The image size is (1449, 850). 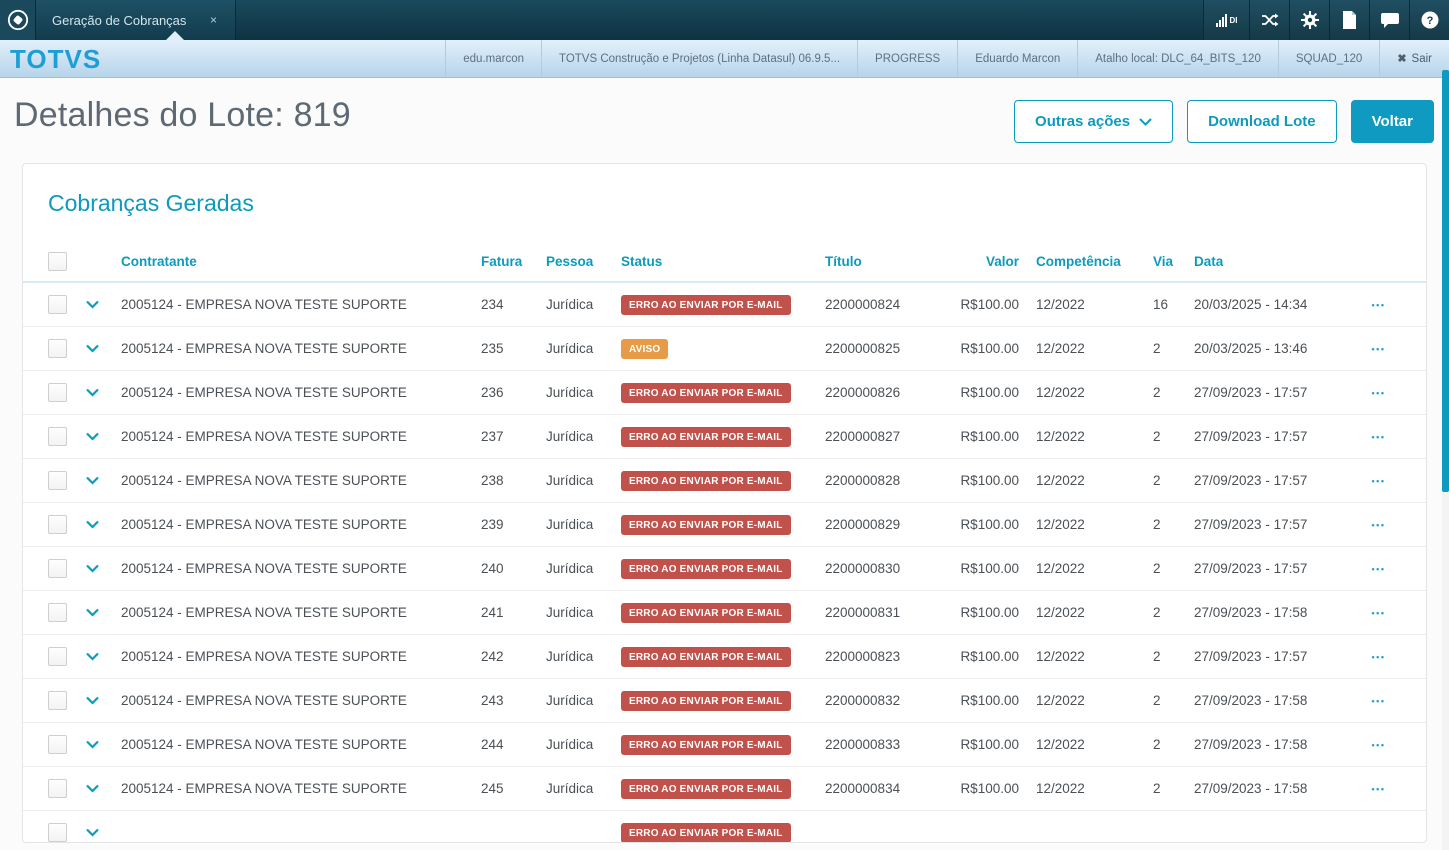 What do you see at coordinates (492, 348) in the screenshot?
I see `cell-fatura: 235` at bounding box center [492, 348].